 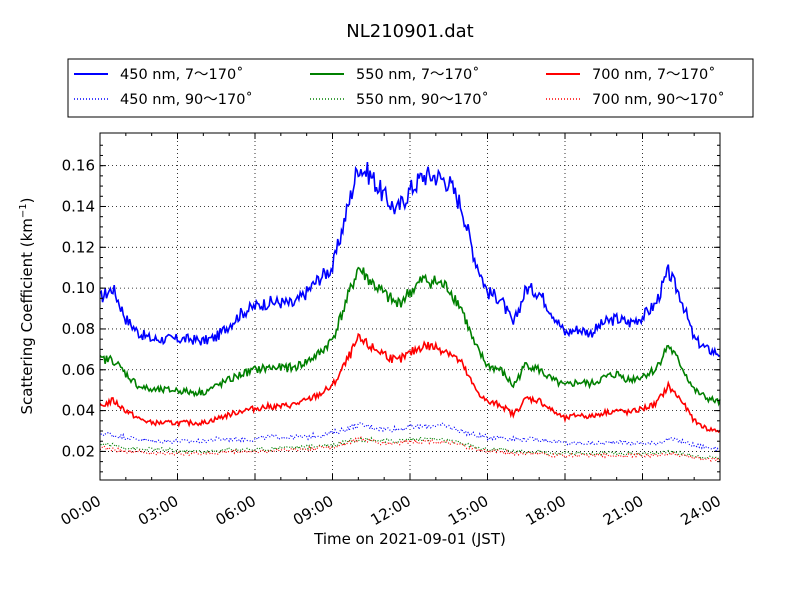 I want to click on y-tick-label: 0.04, so click(x=78, y=411).